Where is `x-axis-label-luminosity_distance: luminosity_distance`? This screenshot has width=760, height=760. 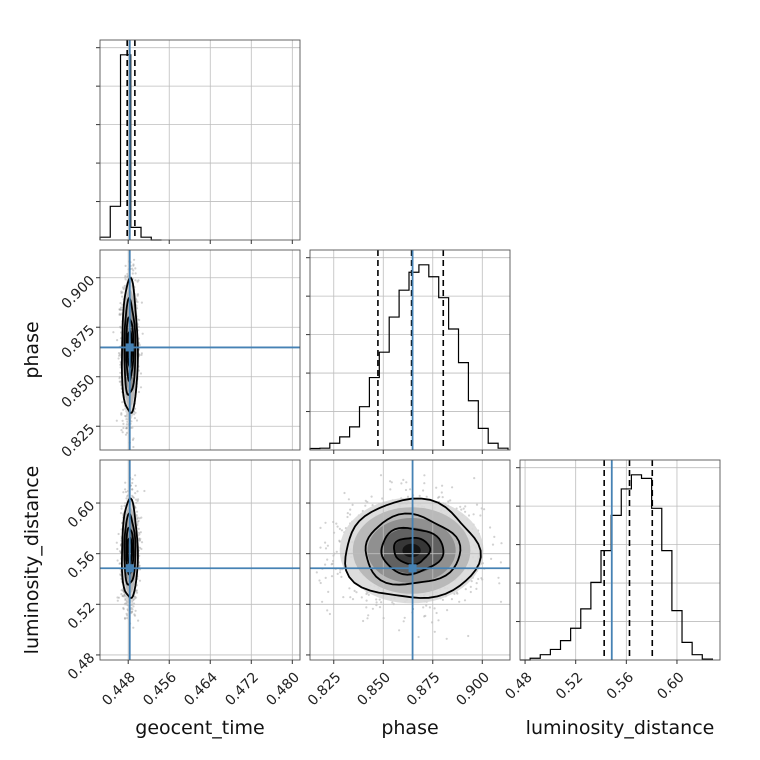 x-axis-label-luminosity_distance: luminosity_distance is located at coordinates (620, 728).